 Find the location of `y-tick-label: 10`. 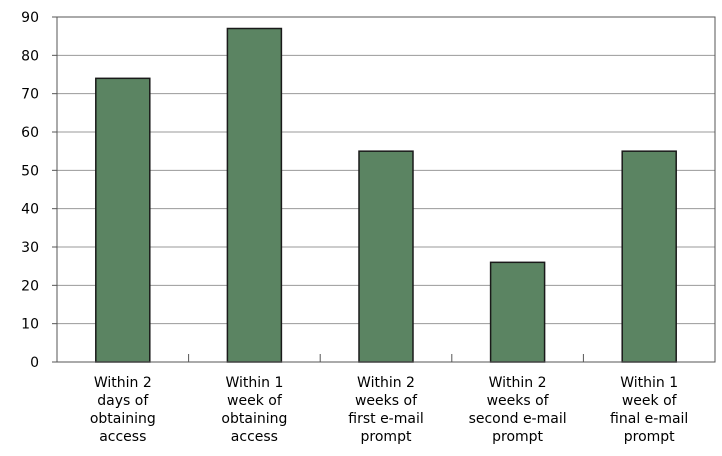

y-tick-label: 10 is located at coordinates (30, 325).